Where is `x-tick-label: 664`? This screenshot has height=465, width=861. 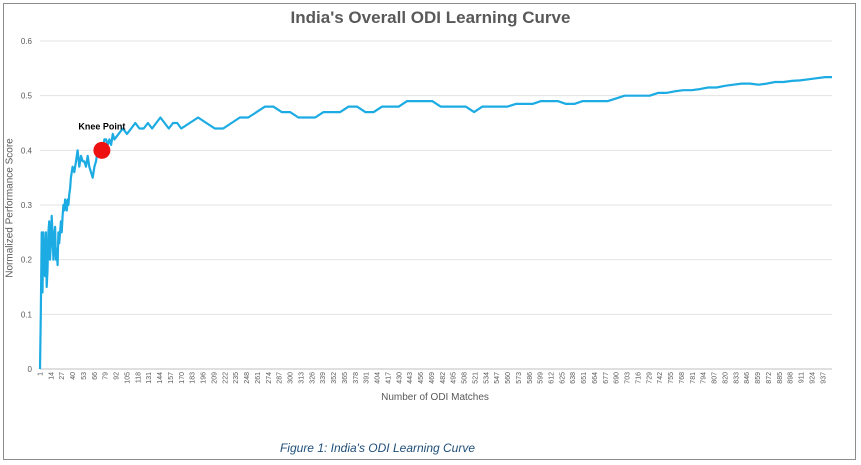
x-tick-label: 664 is located at coordinates (595, 378).